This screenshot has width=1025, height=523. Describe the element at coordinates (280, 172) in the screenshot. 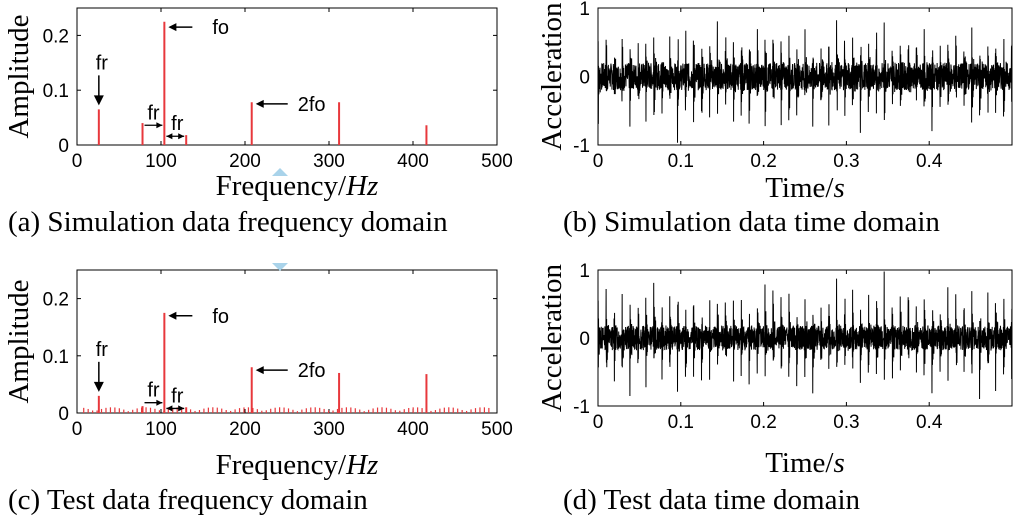

I see `scroll-up-icon` at that location.